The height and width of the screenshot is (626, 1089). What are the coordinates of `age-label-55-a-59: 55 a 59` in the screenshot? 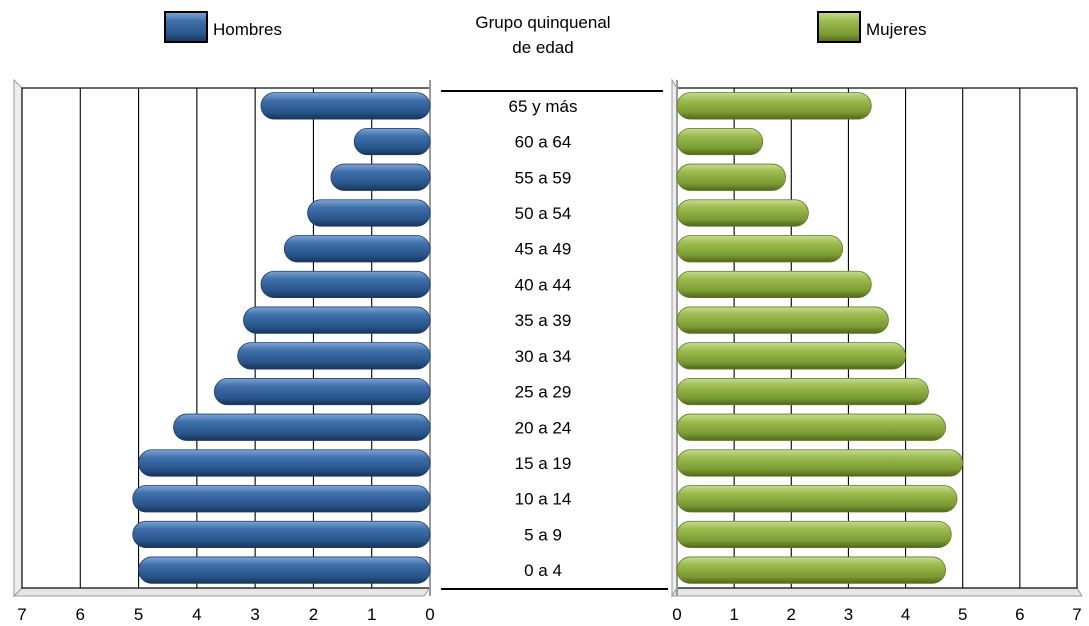 It's located at (543, 177).